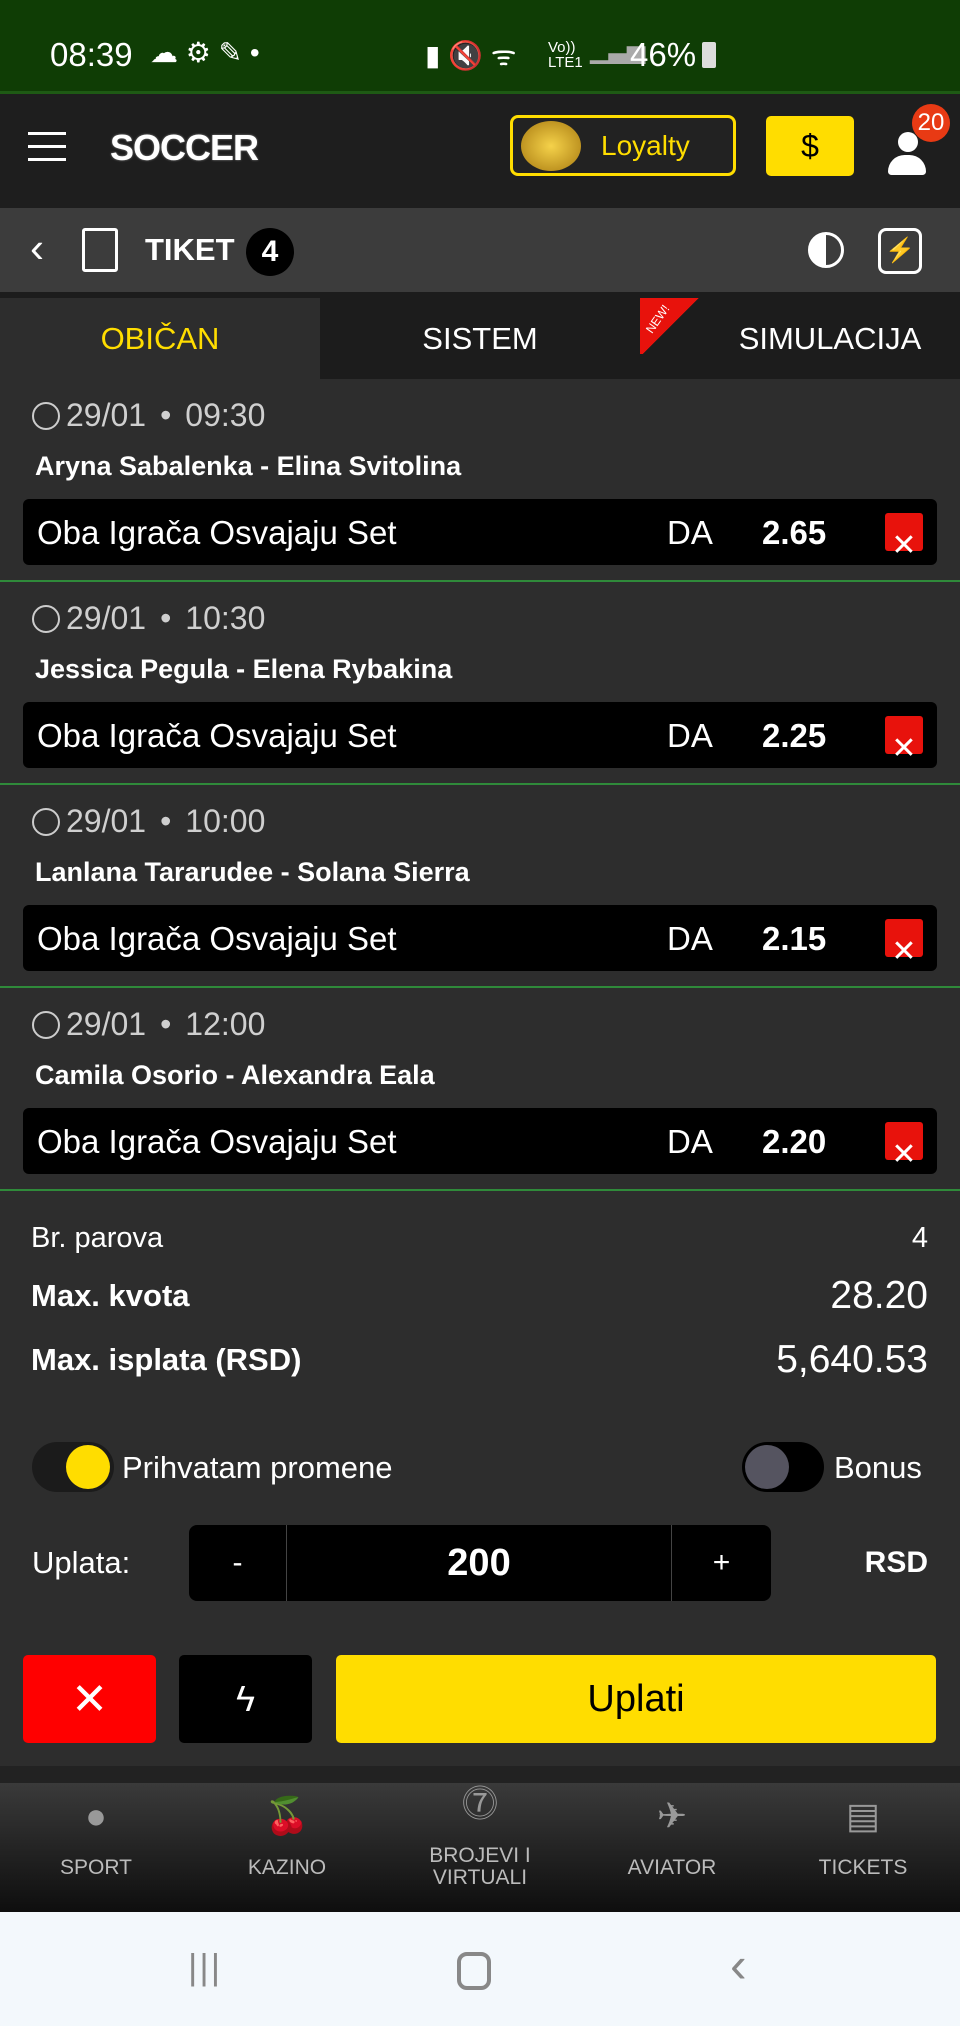 The width and height of the screenshot is (960, 2026). I want to click on battery-icon, so click(709, 55).